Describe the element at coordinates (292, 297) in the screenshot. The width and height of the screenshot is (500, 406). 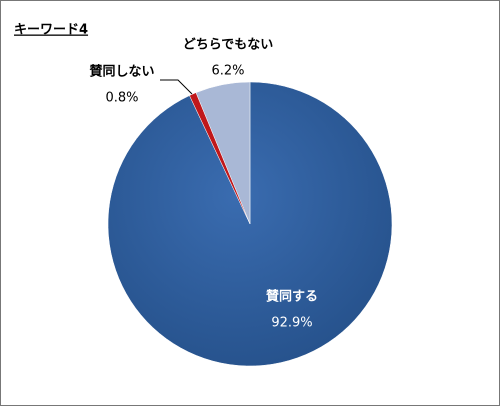
I see `slice-label: 賛同する` at that location.